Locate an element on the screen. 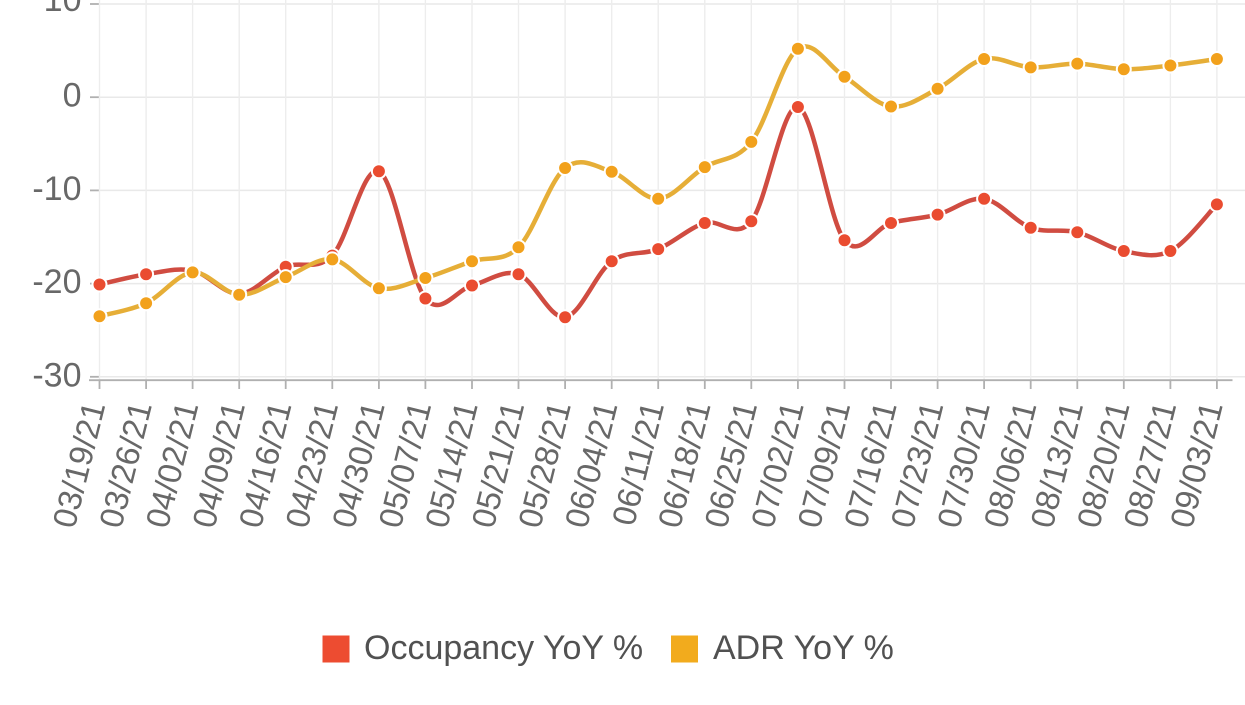 The height and width of the screenshot is (705, 1245). svg-text: -30 is located at coordinates (56, 375).